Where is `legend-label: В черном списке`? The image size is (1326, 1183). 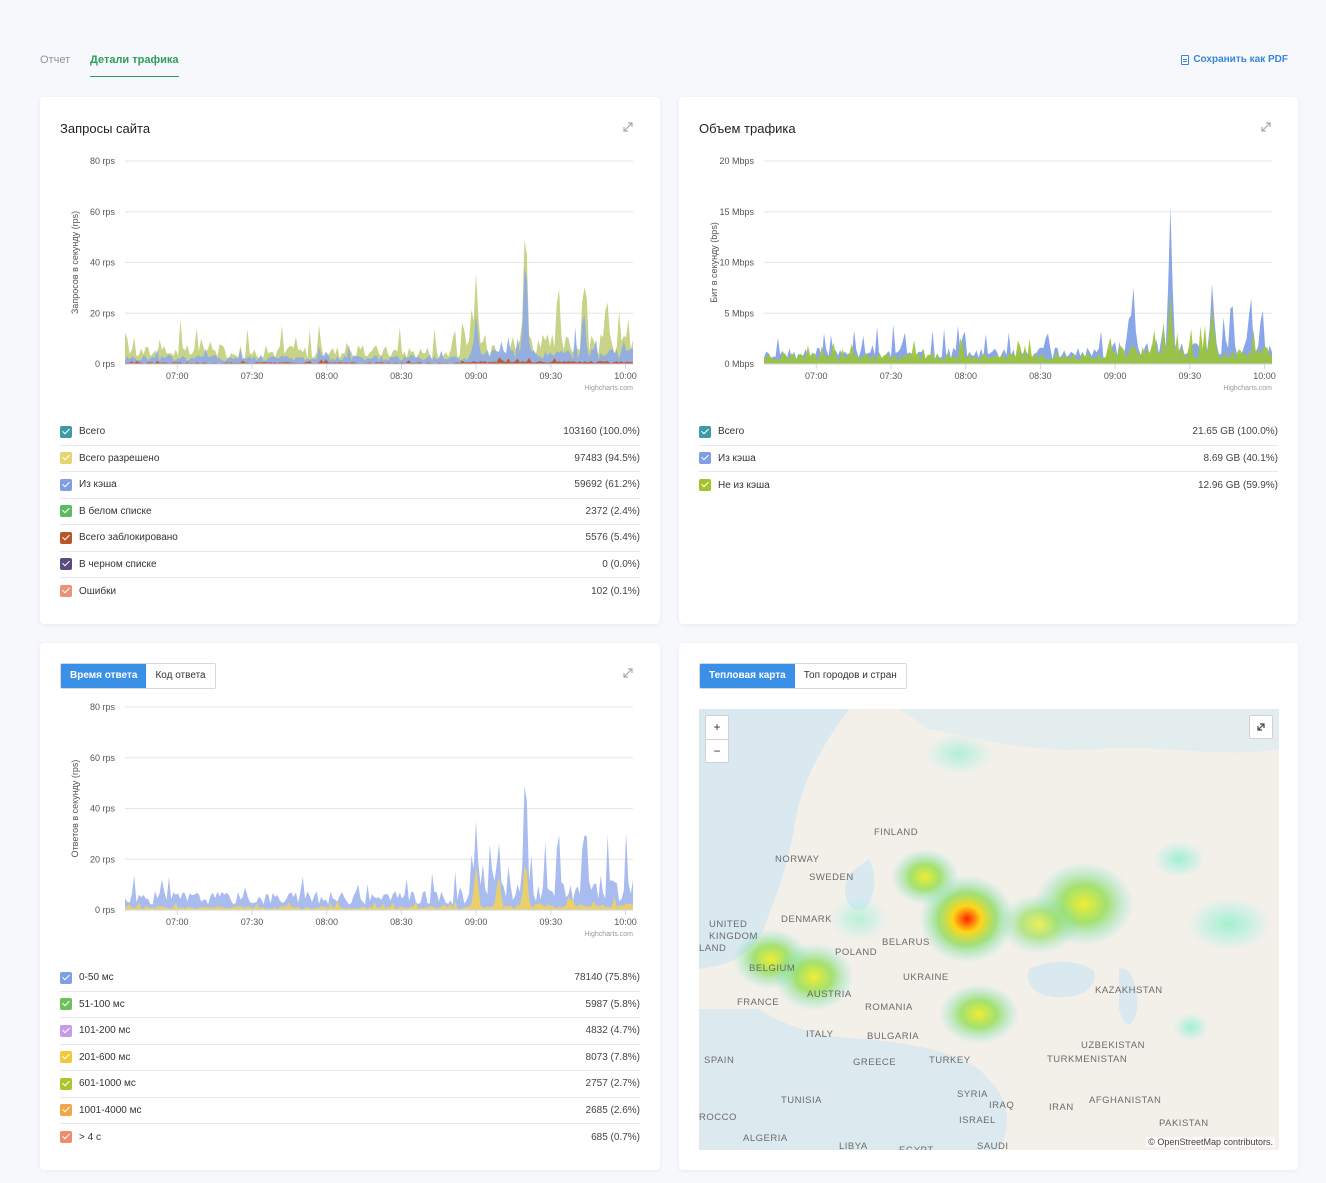
legend-label: В черном списке is located at coordinates (118, 564).